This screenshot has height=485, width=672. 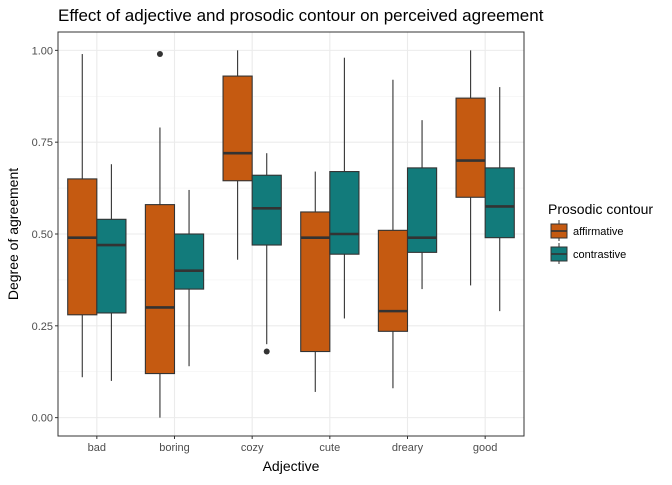 I want to click on x-tick-label: bad, so click(x=97, y=448).